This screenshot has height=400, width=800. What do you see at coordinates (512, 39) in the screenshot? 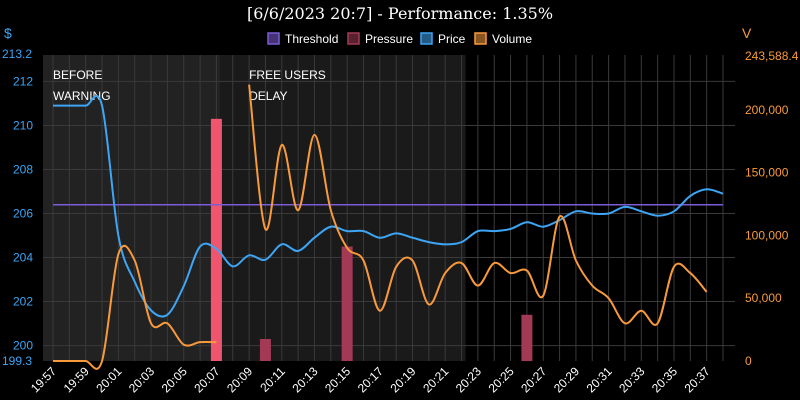
I see `legend-label: Volume` at bounding box center [512, 39].